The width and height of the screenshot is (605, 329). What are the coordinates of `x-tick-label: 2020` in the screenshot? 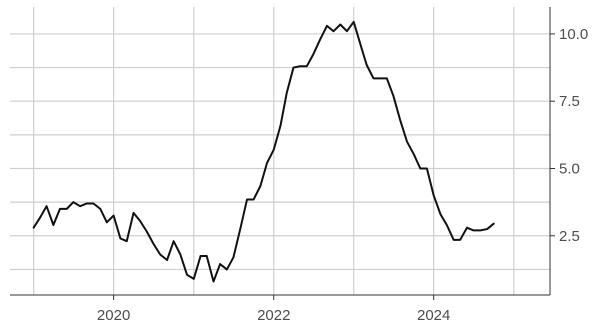 It's located at (113, 315).